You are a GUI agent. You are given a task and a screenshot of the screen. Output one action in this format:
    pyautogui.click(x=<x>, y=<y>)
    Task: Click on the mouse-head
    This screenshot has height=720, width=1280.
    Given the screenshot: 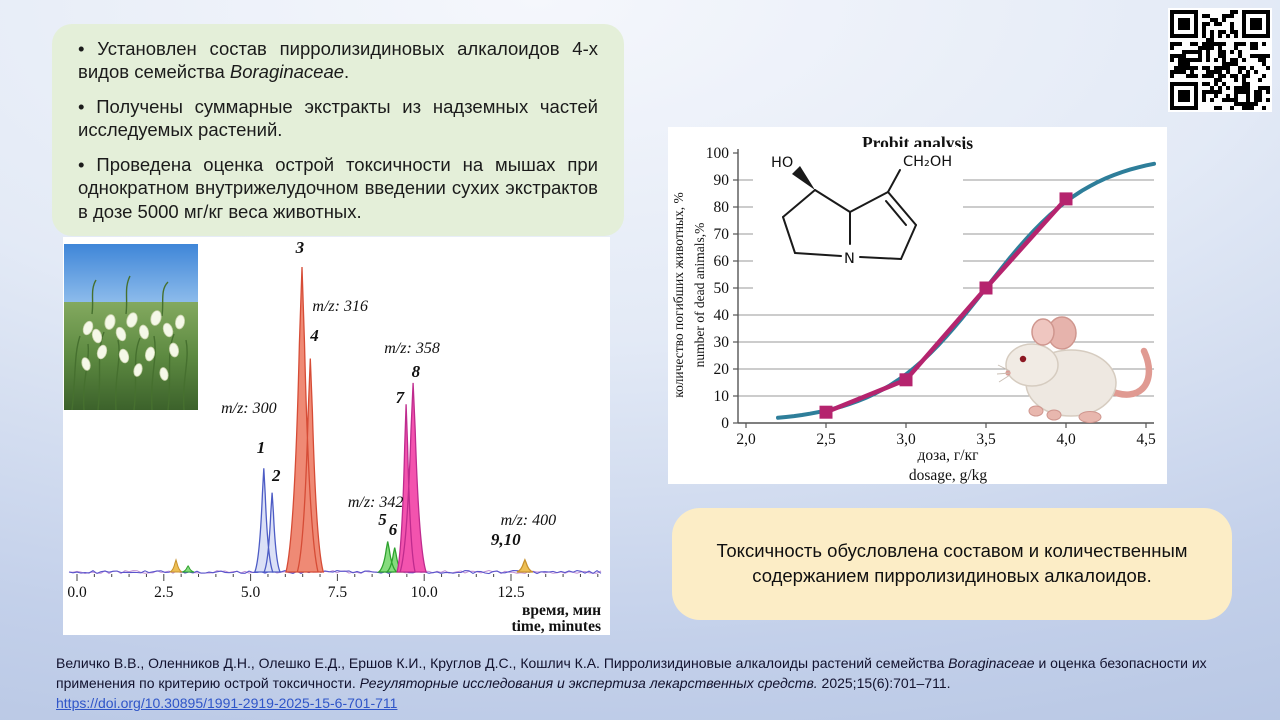 What is the action you would take?
    pyautogui.click(x=1032, y=365)
    